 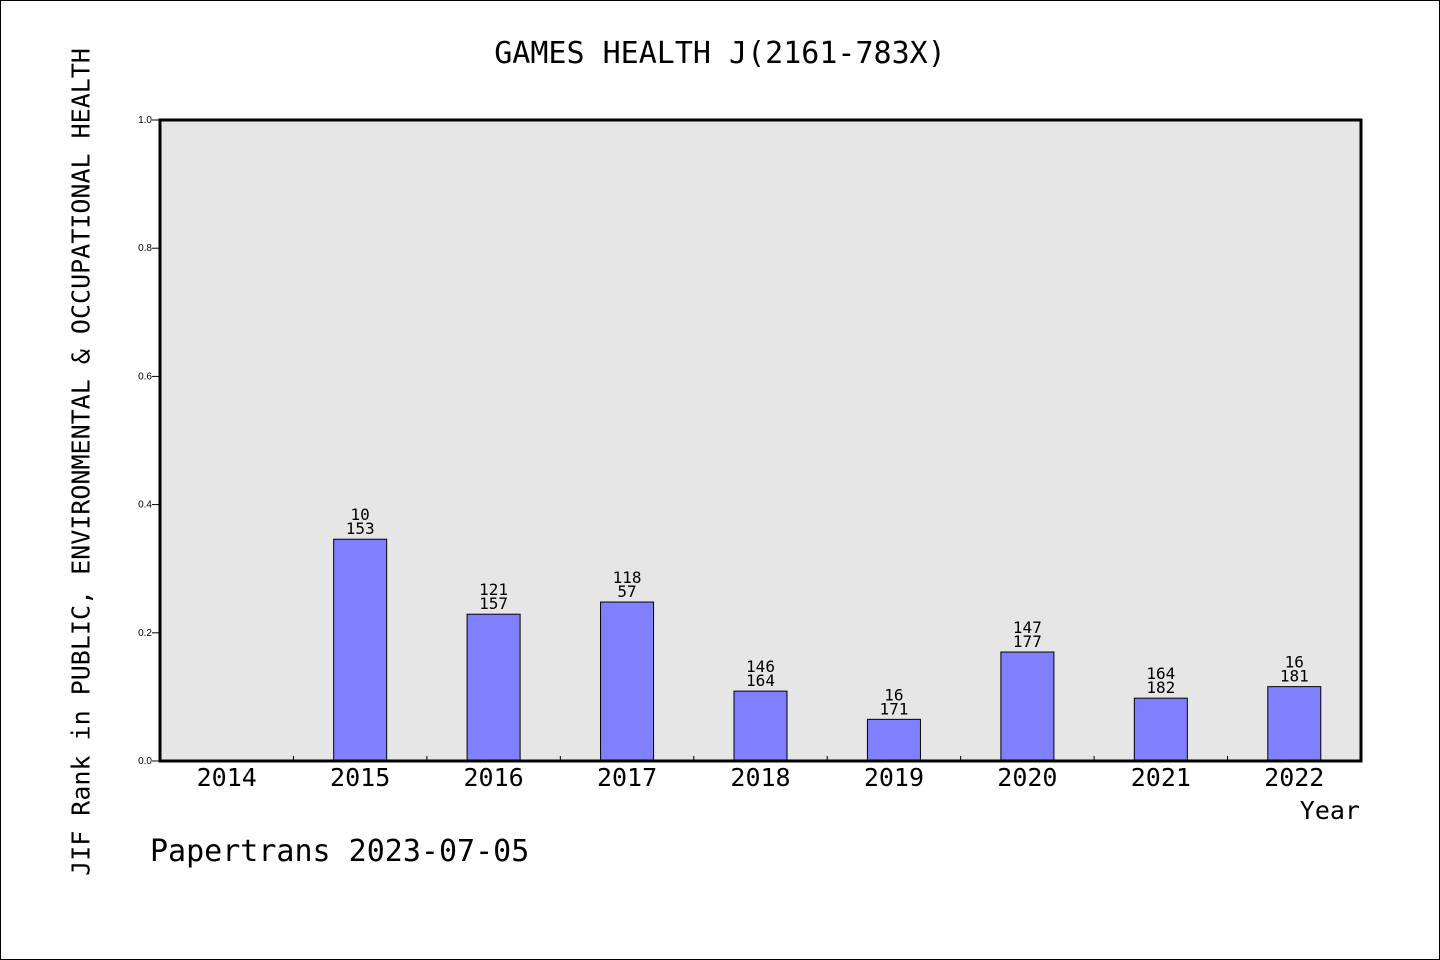 I want to click on x-tick-label: 2015, so click(x=360, y=777).